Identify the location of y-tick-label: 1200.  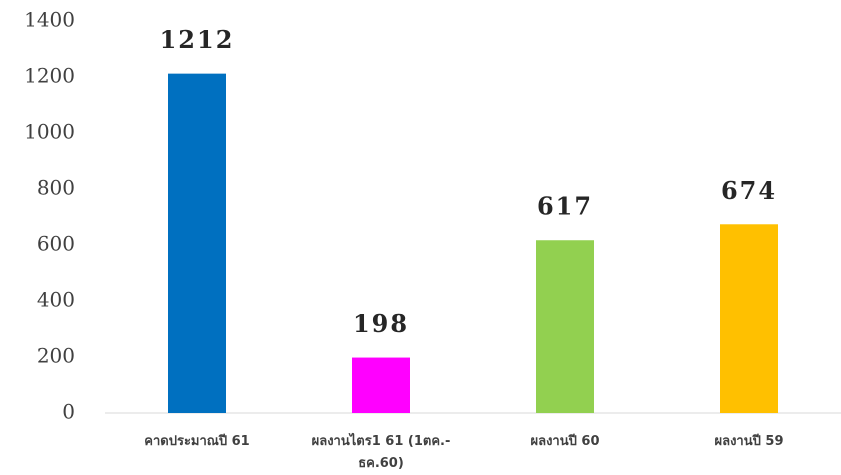
(49, 76).